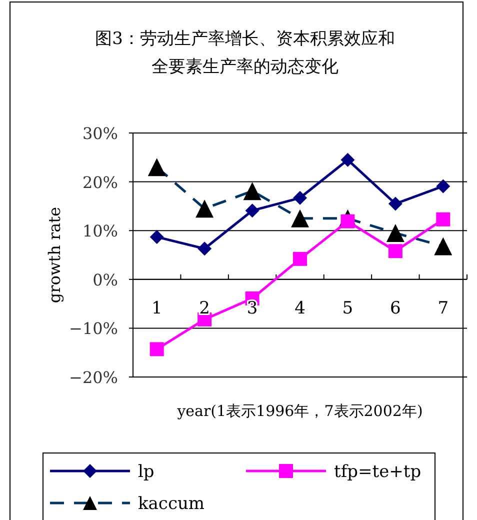 The height and width of the screenshot is (520, 477). What do you see at coordinates (146, 472) in the screenshot?
I see `legend-label: lp` at bounding box center [146, 472].